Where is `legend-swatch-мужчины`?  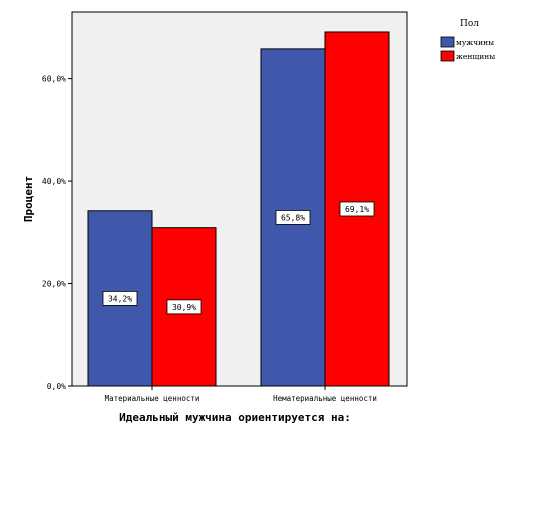
legend-swatch-мужчины is located at coordinates (447, 42).